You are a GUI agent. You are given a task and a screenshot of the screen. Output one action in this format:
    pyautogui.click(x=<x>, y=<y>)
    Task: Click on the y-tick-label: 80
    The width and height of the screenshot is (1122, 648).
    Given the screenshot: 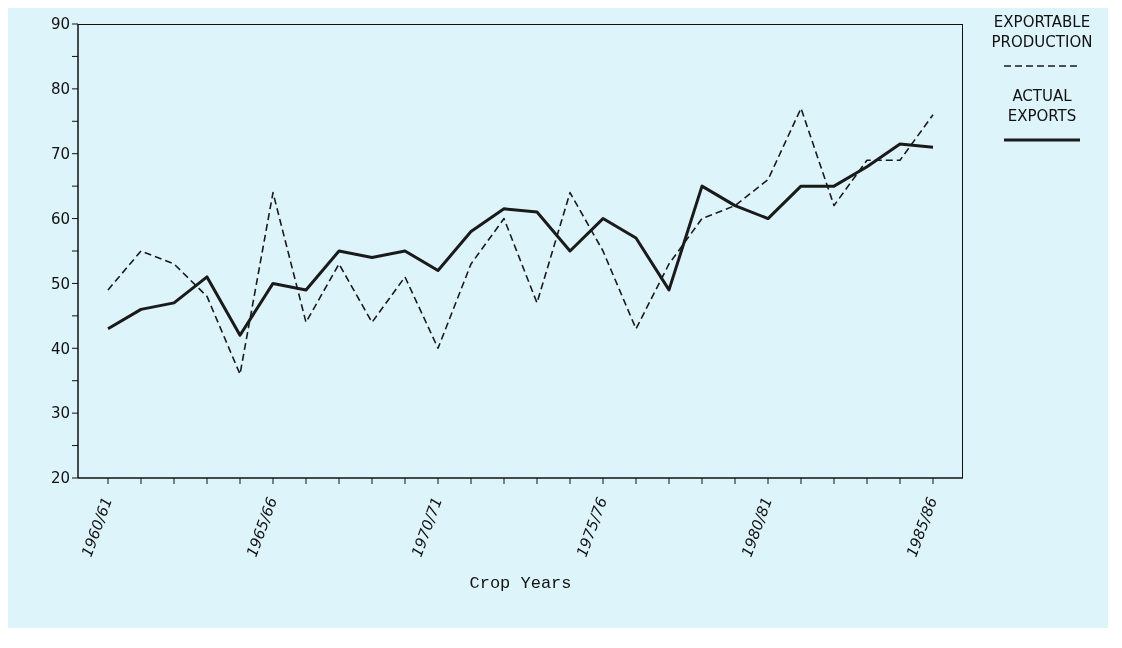 What is the action you would take?
    pyautogui.click(x=60, y=89)
    